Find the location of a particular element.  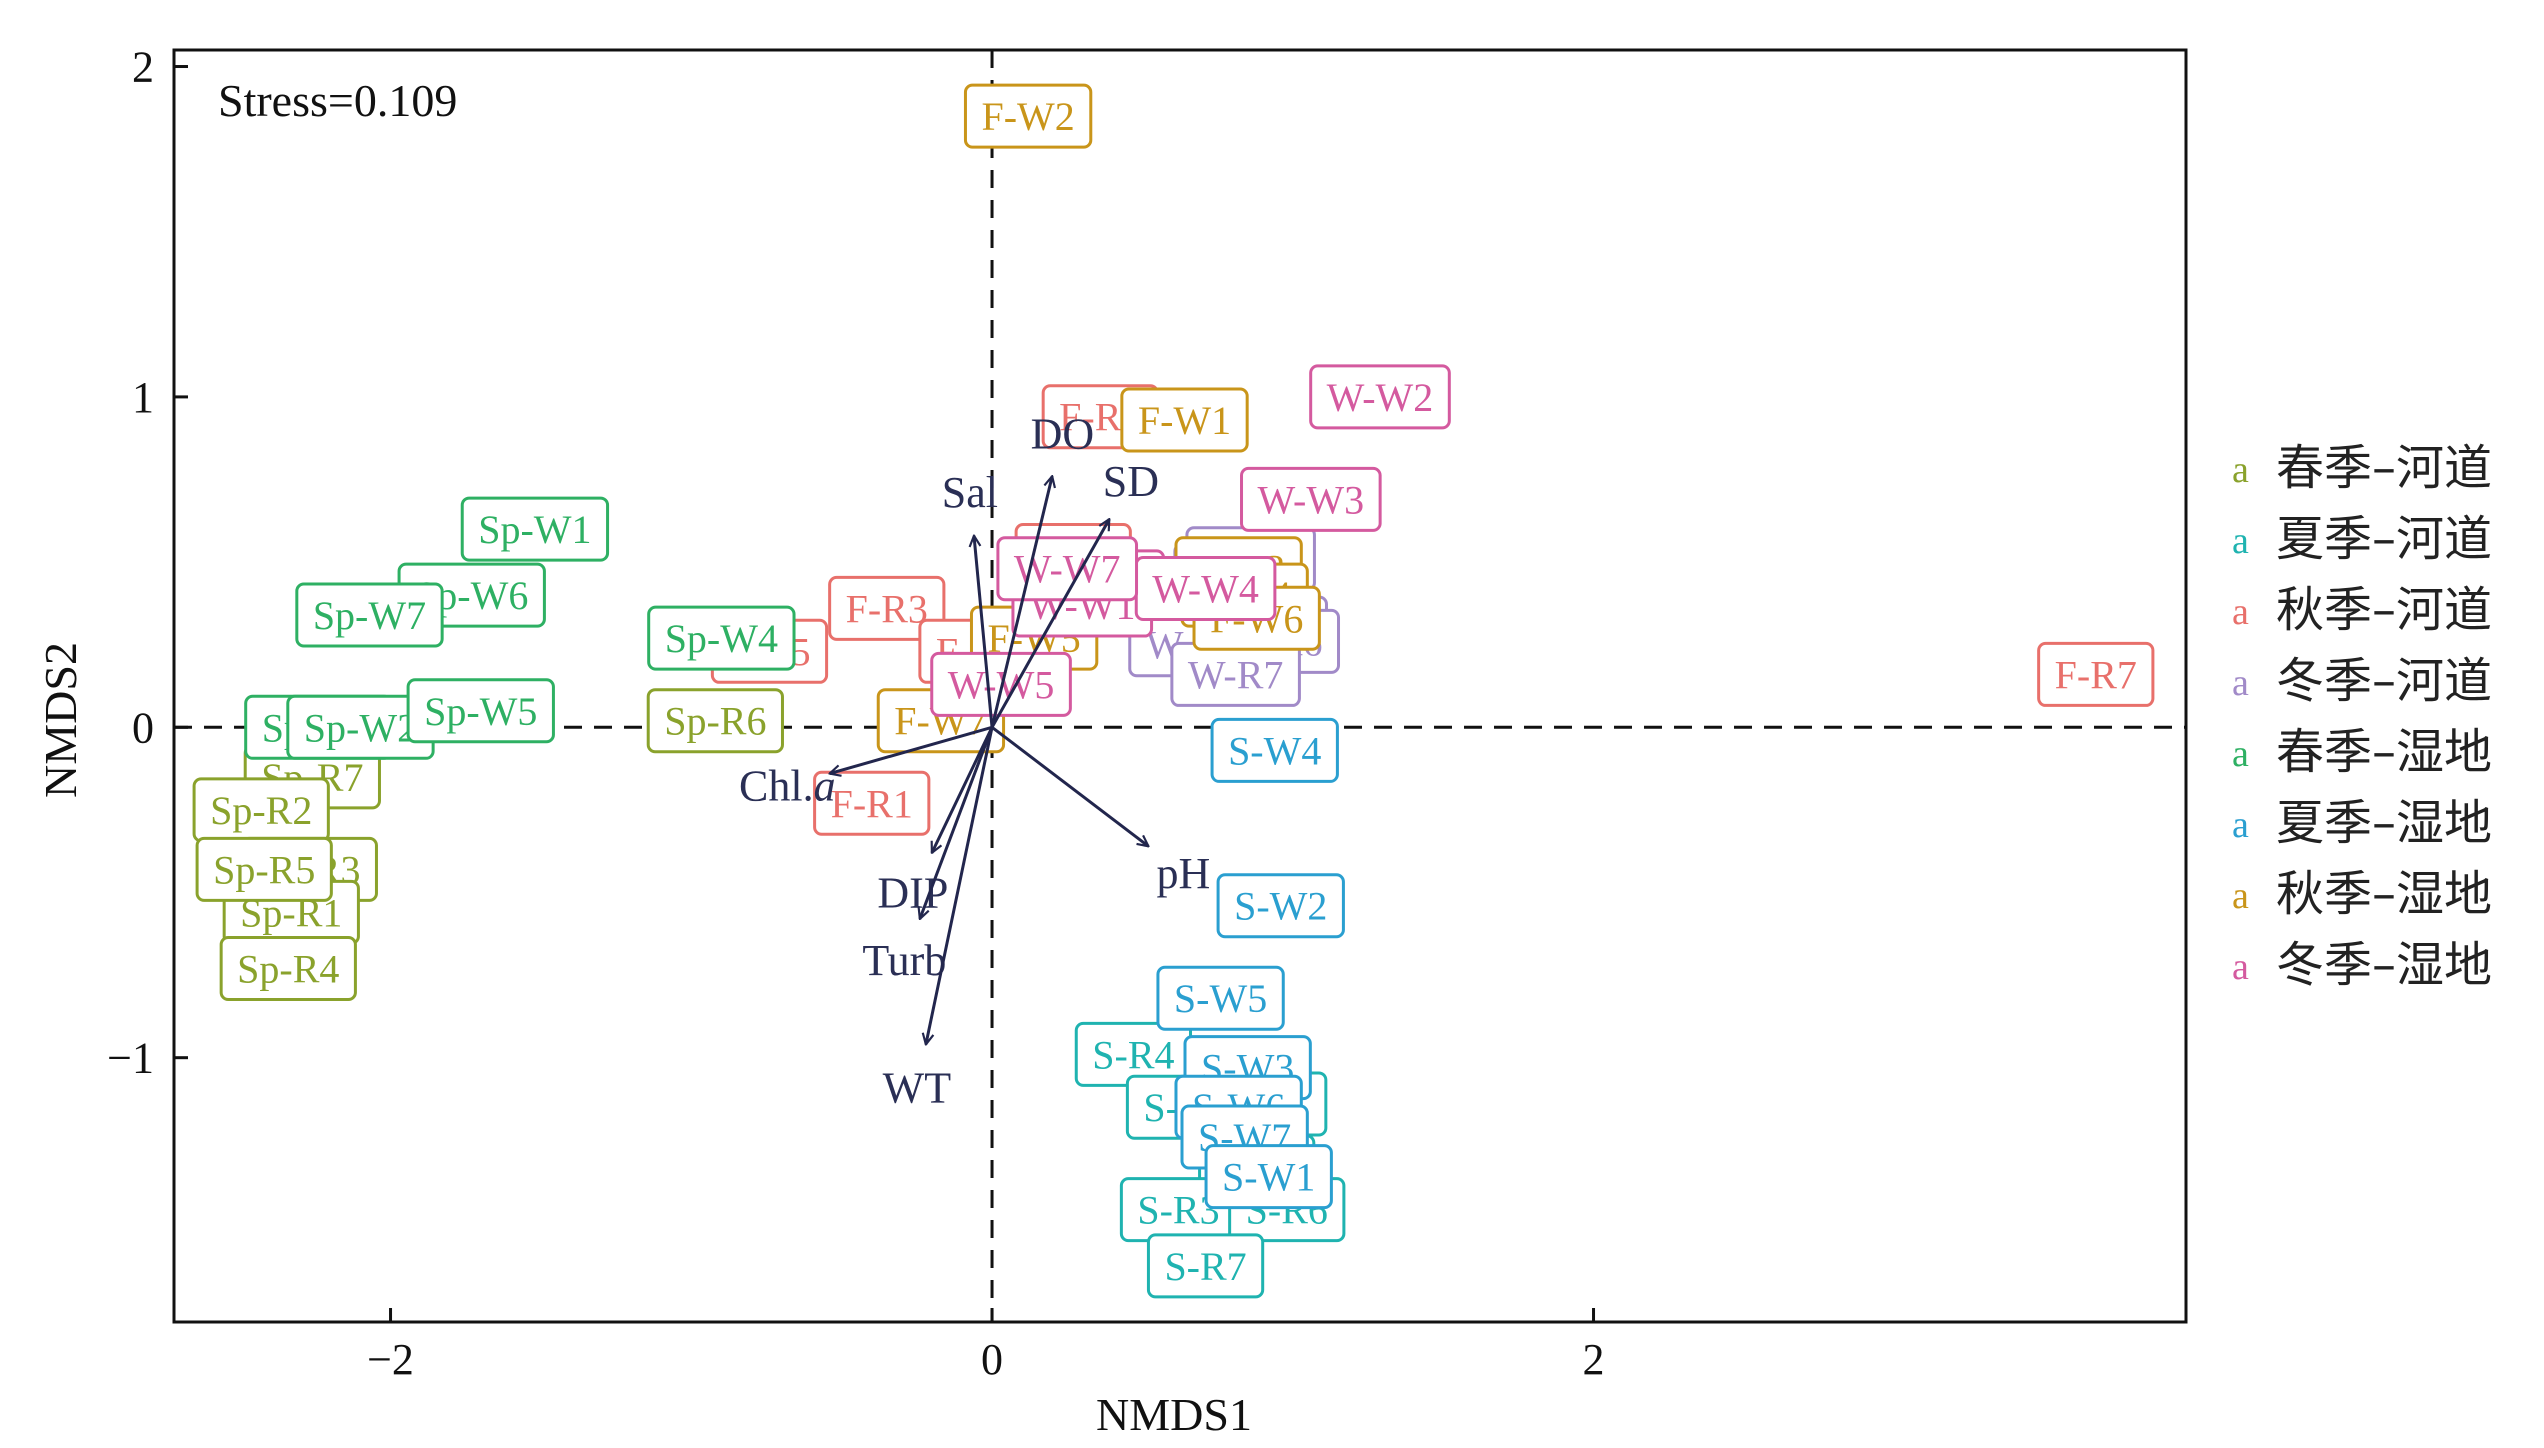

legend-label: 冬季–湿地 is located at coordinates (2384, 965).